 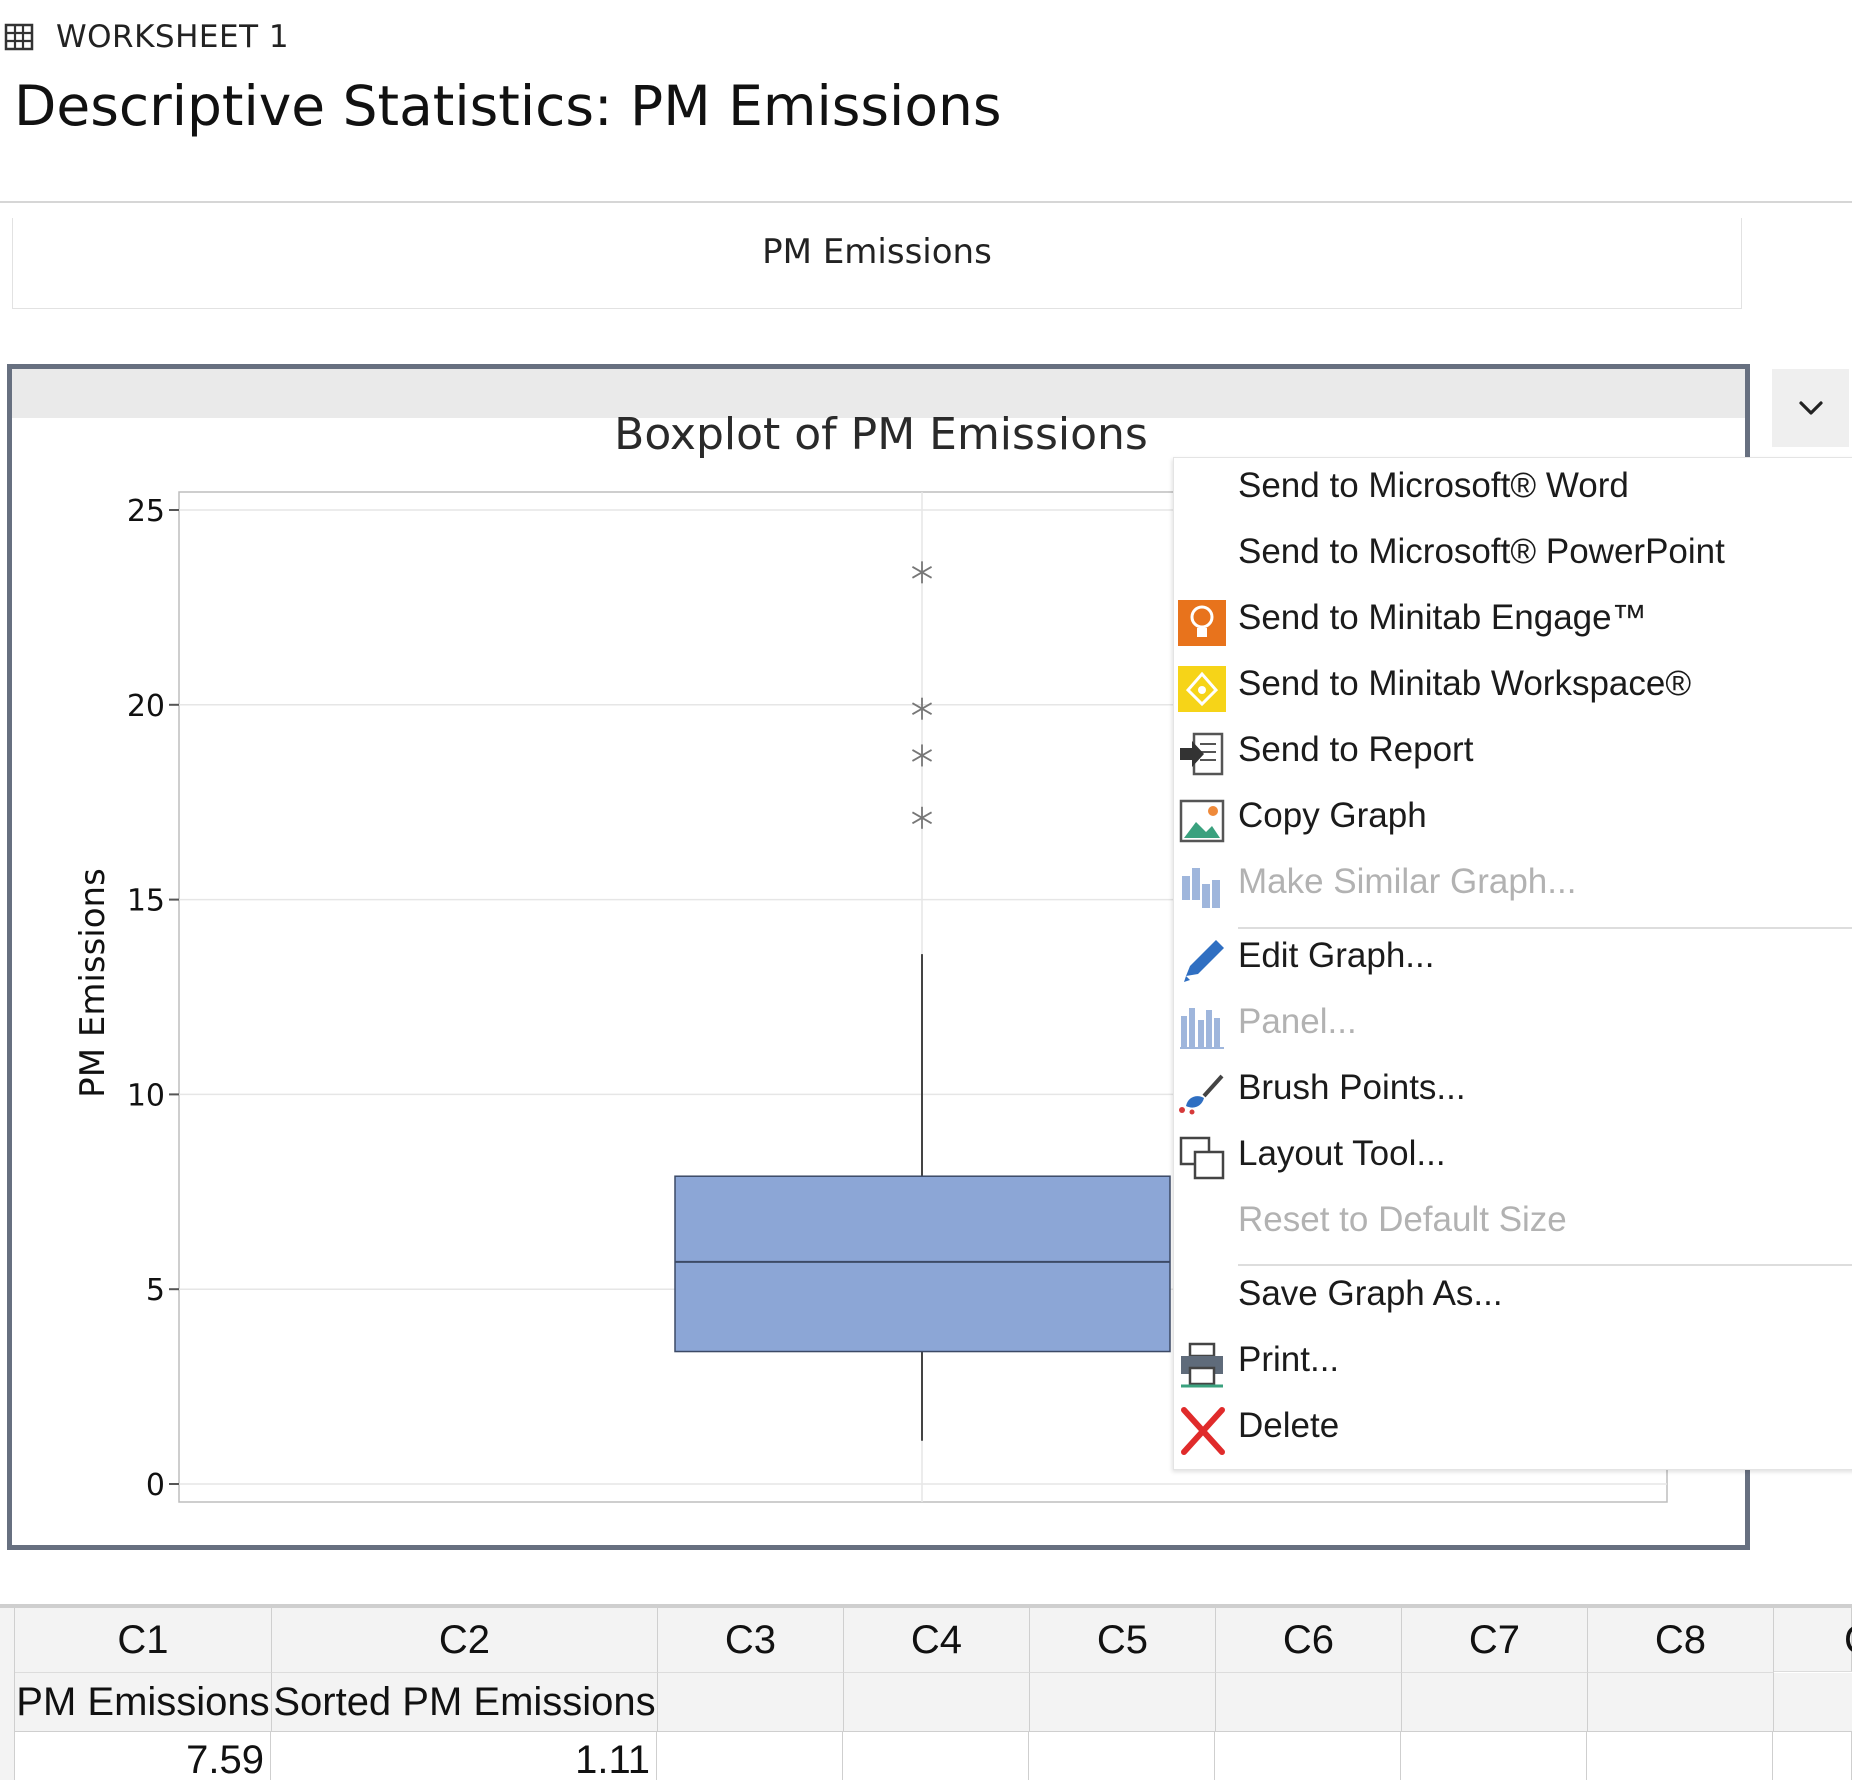 What do you see at coordinates (878, 393) in the screenshot?
I see `graph-header` at bounding box center [878, 393].